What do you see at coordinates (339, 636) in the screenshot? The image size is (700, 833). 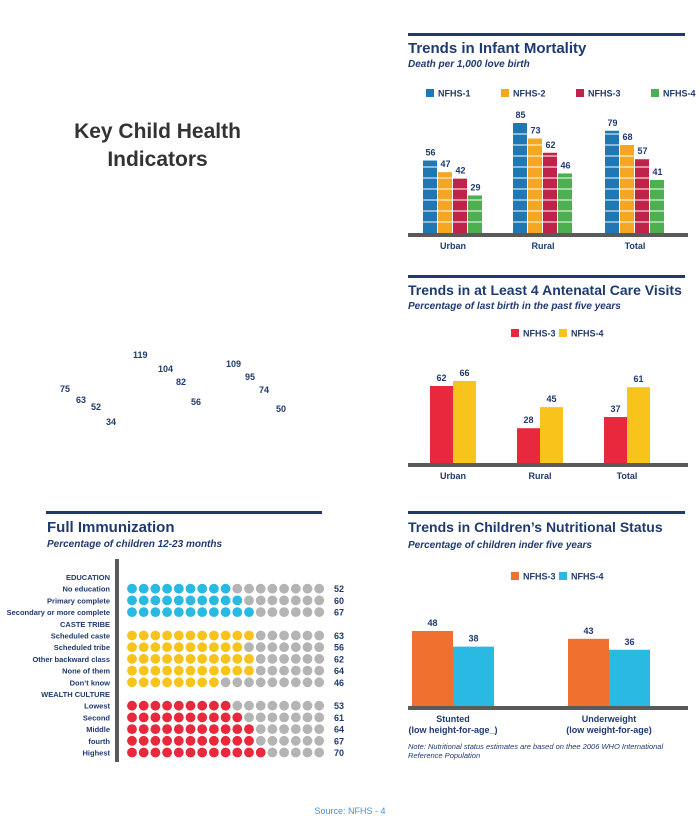 I see `row-value: 63` at bounding box center [339, 636].